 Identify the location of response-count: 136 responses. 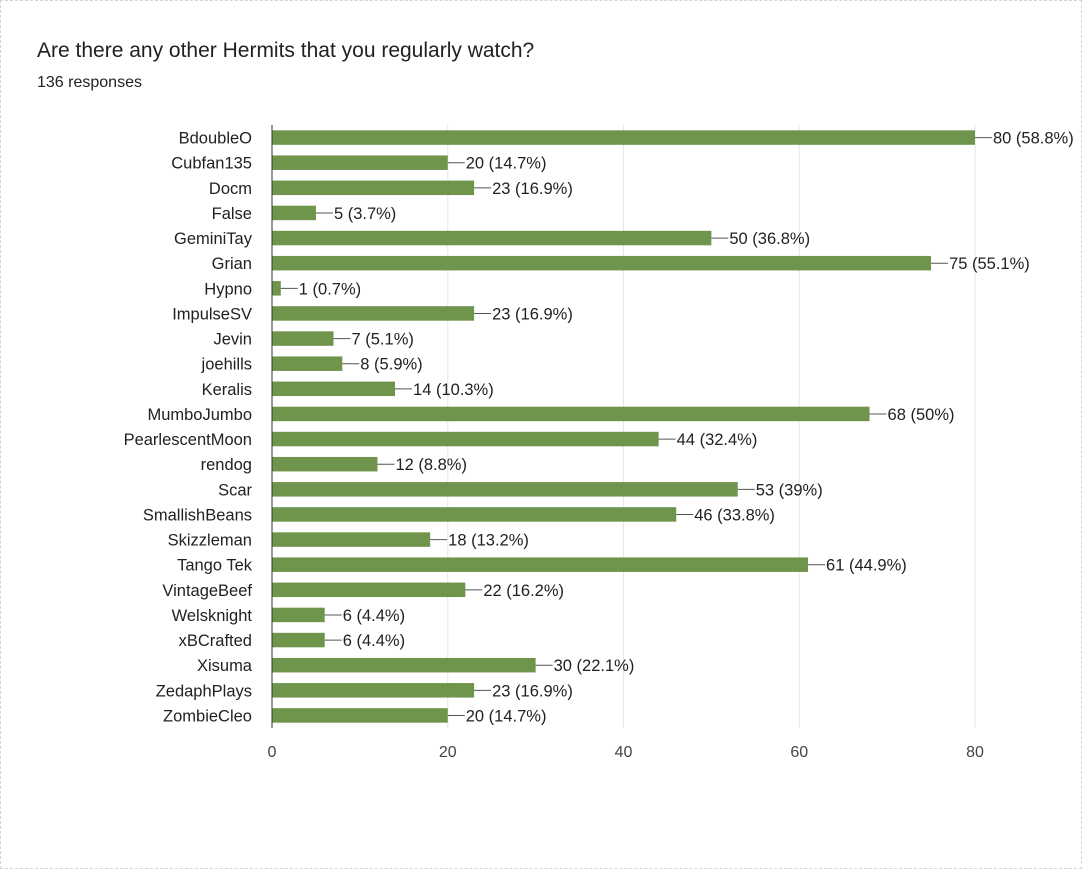
(89, 82).